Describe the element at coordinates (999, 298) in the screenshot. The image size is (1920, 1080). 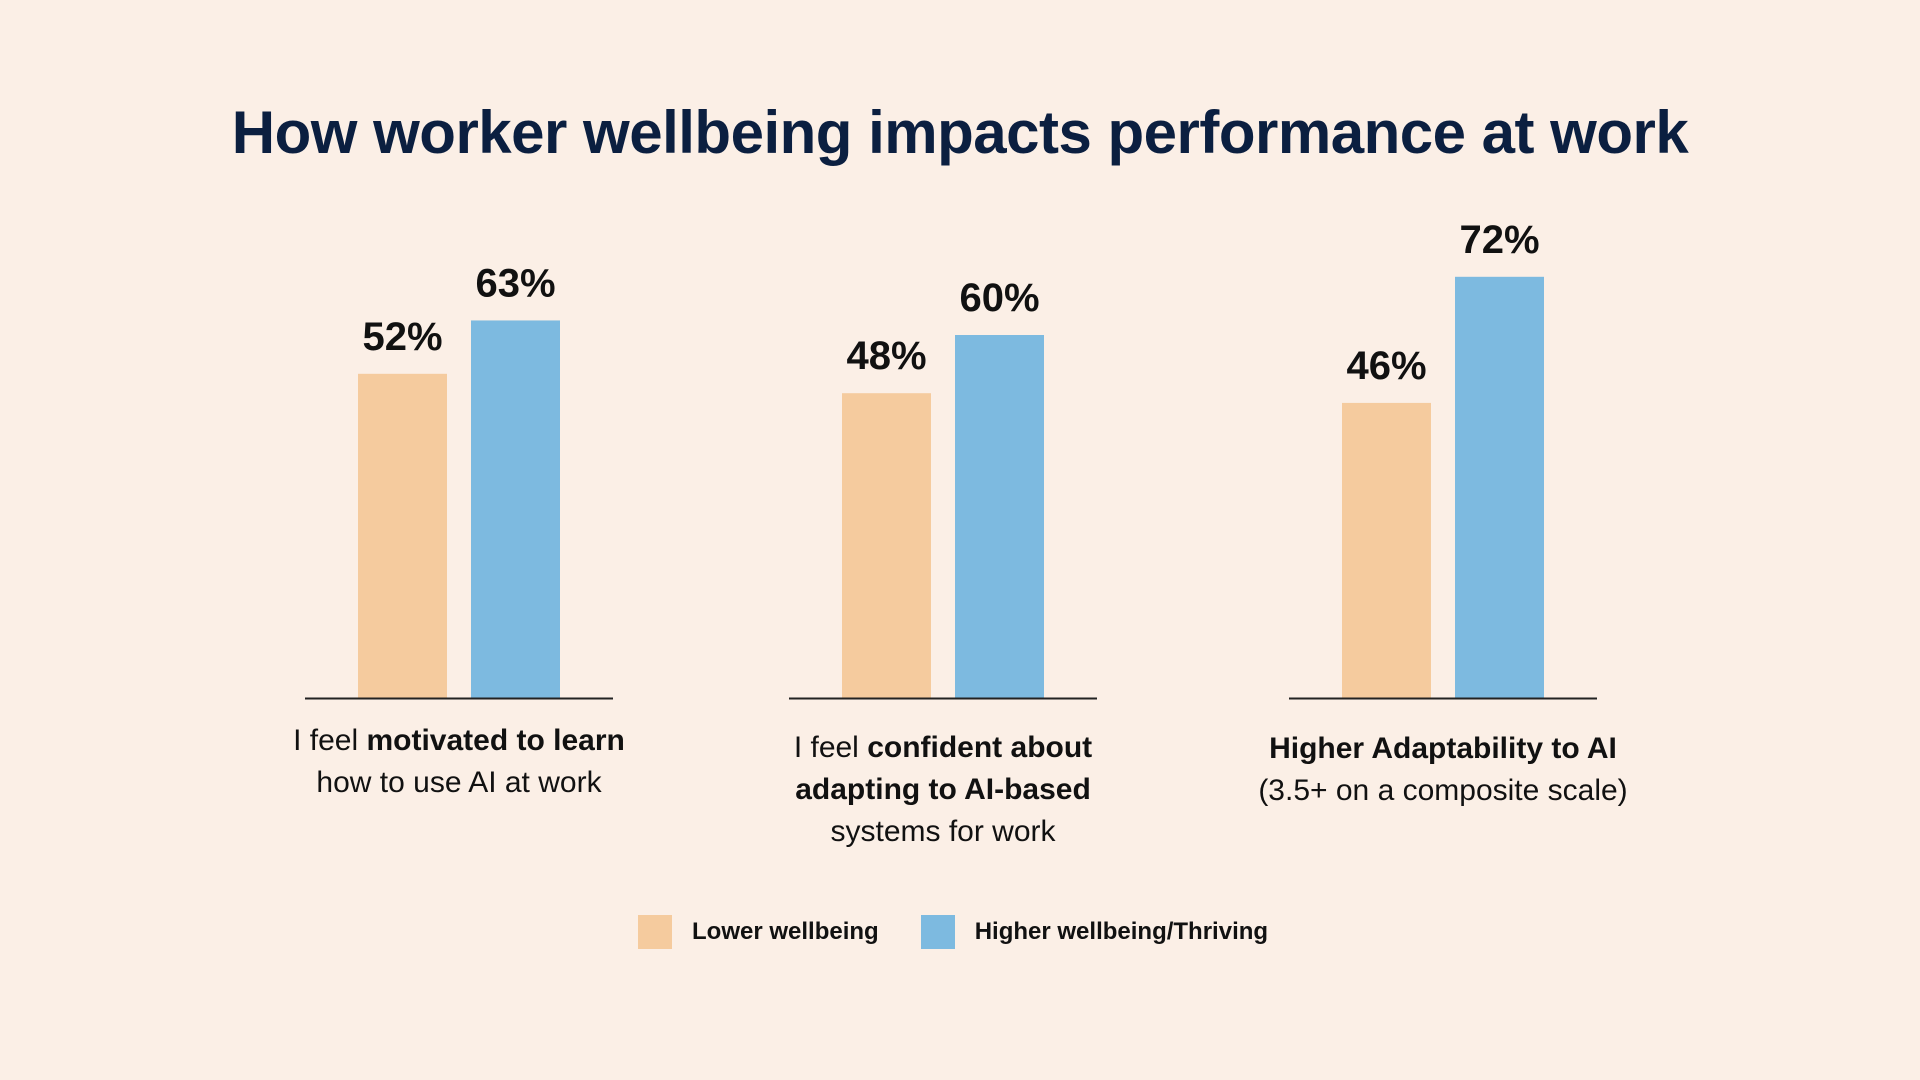
I see `value-label-higher-2: 60%` at that location.